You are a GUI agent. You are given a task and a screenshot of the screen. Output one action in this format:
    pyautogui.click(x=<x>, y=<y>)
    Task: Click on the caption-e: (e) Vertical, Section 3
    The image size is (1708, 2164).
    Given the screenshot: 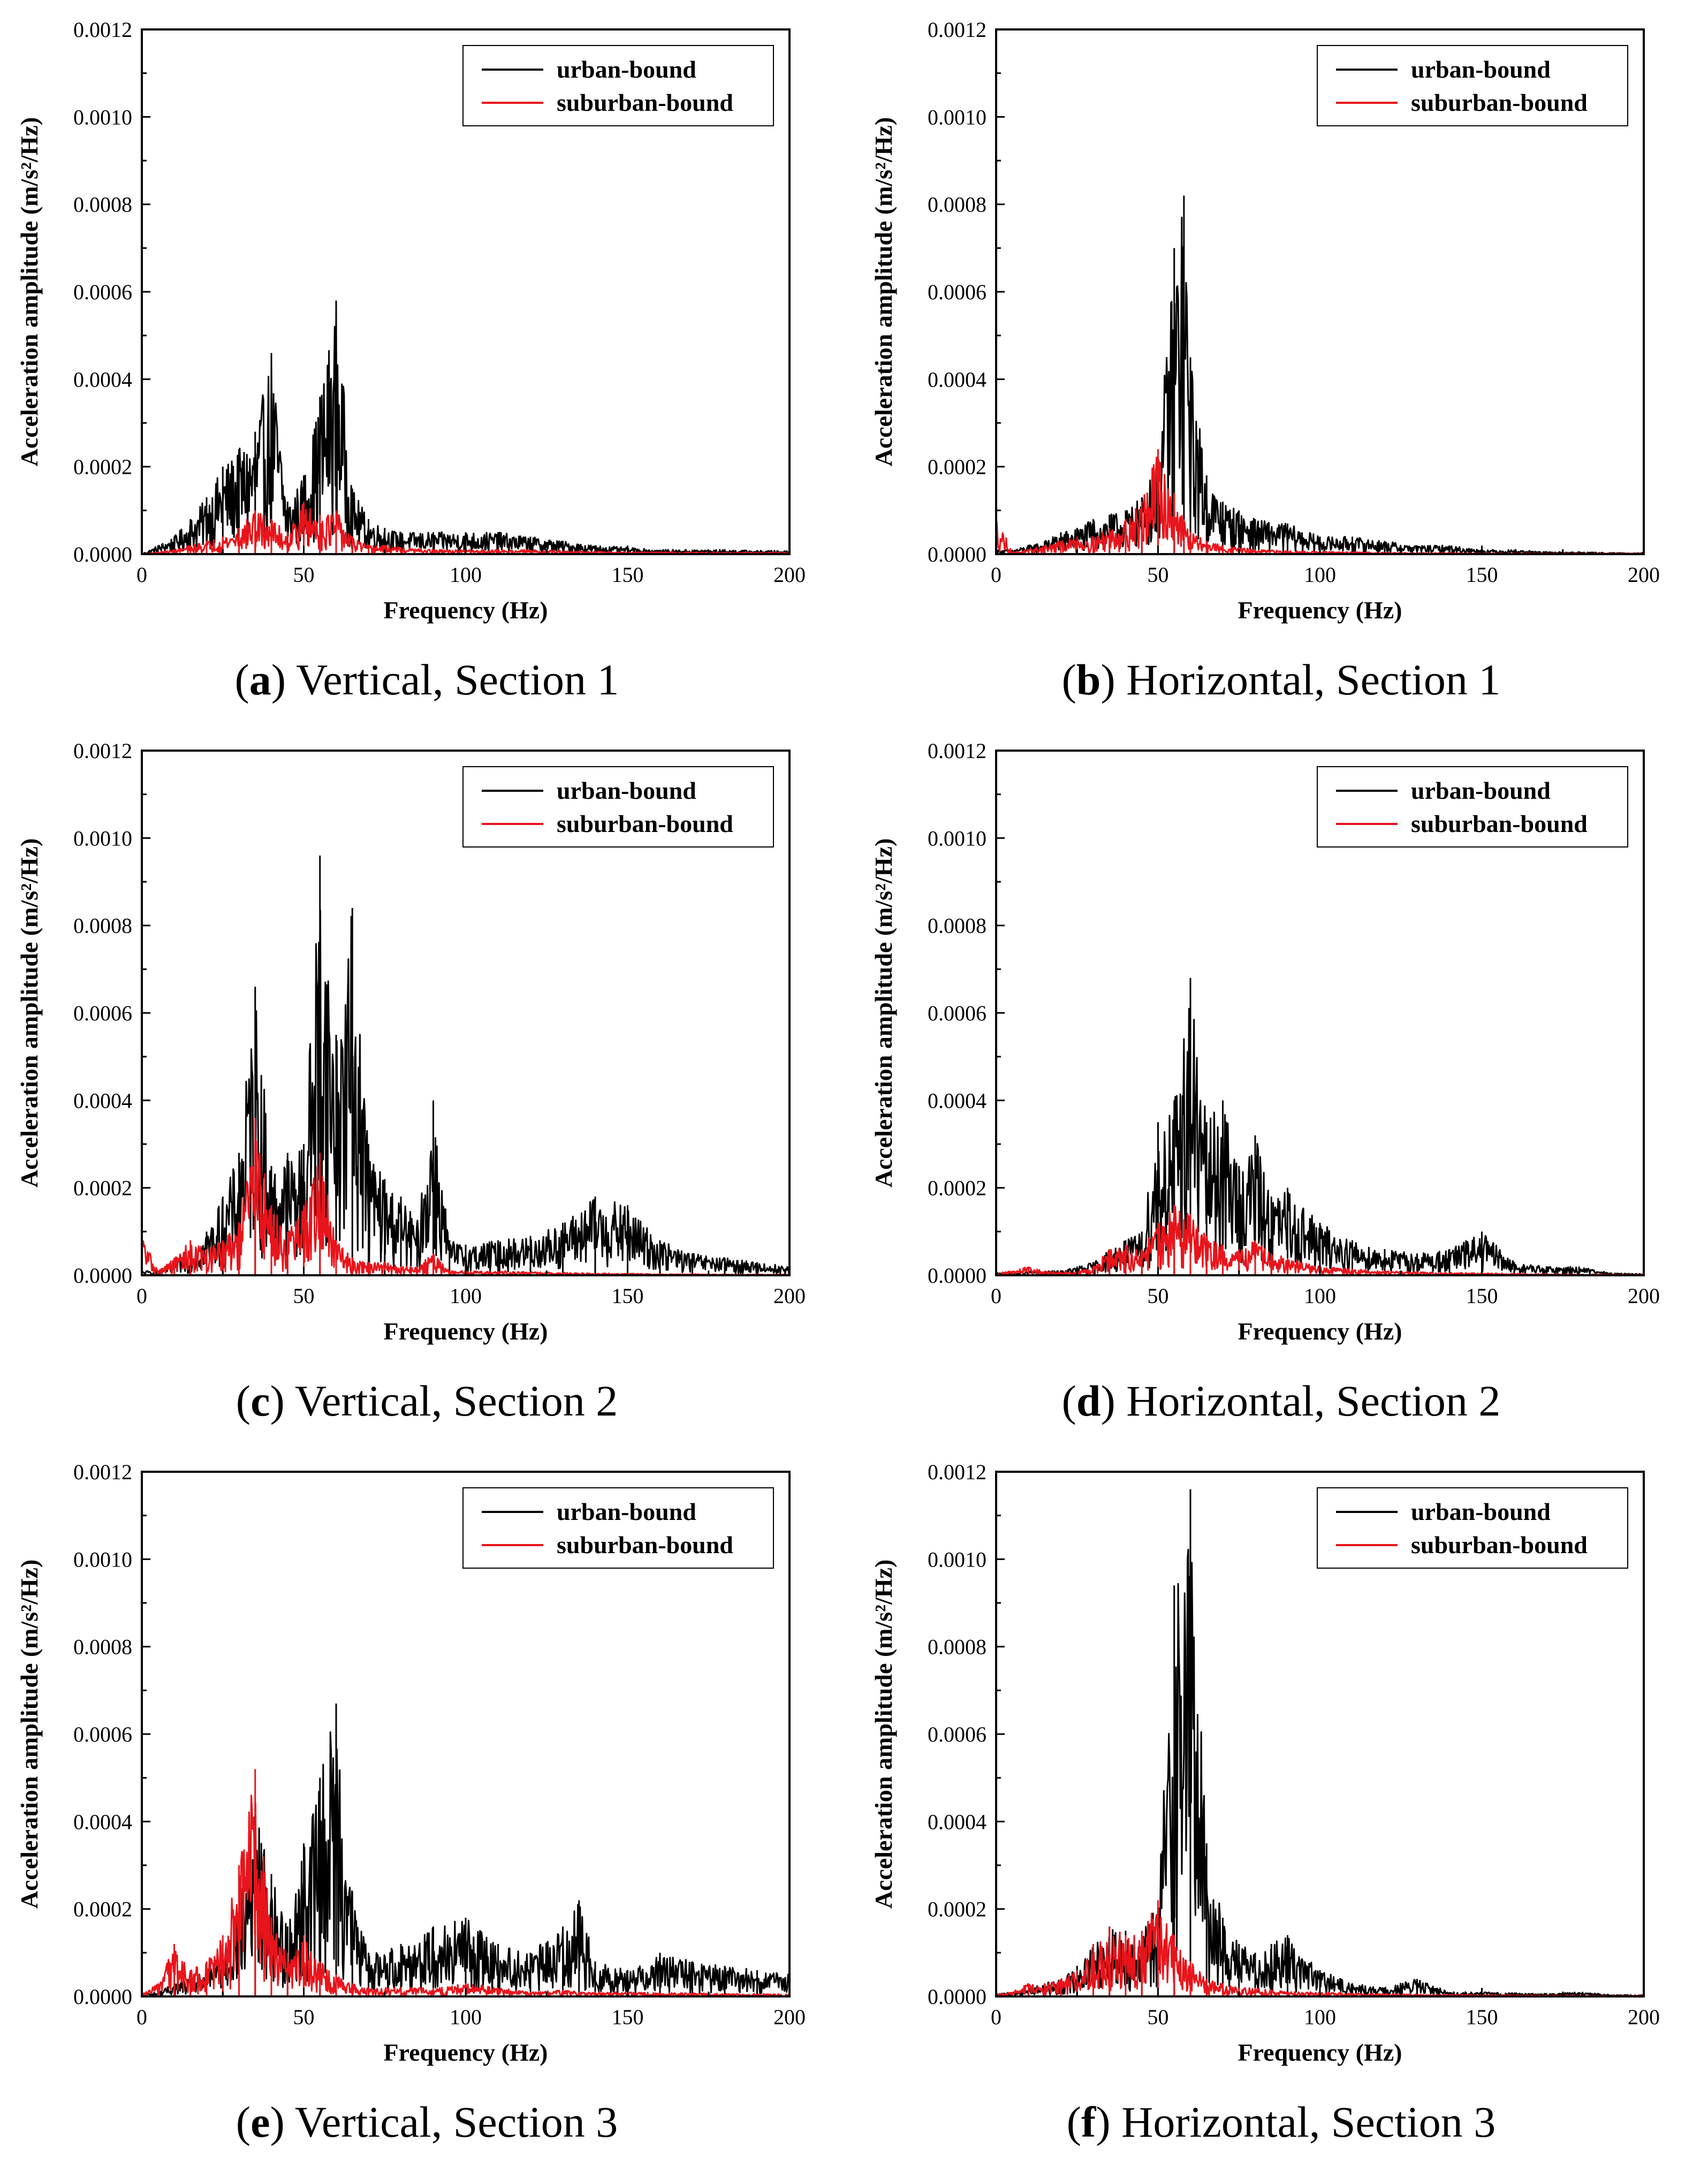 What is the action you would take?
    pyautogui.click(x=427, y=2122)
    